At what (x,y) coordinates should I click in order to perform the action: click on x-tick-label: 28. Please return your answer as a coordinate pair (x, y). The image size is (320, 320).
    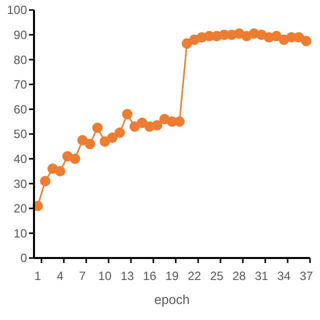
    Looking at the image, I should click on (239, 276).